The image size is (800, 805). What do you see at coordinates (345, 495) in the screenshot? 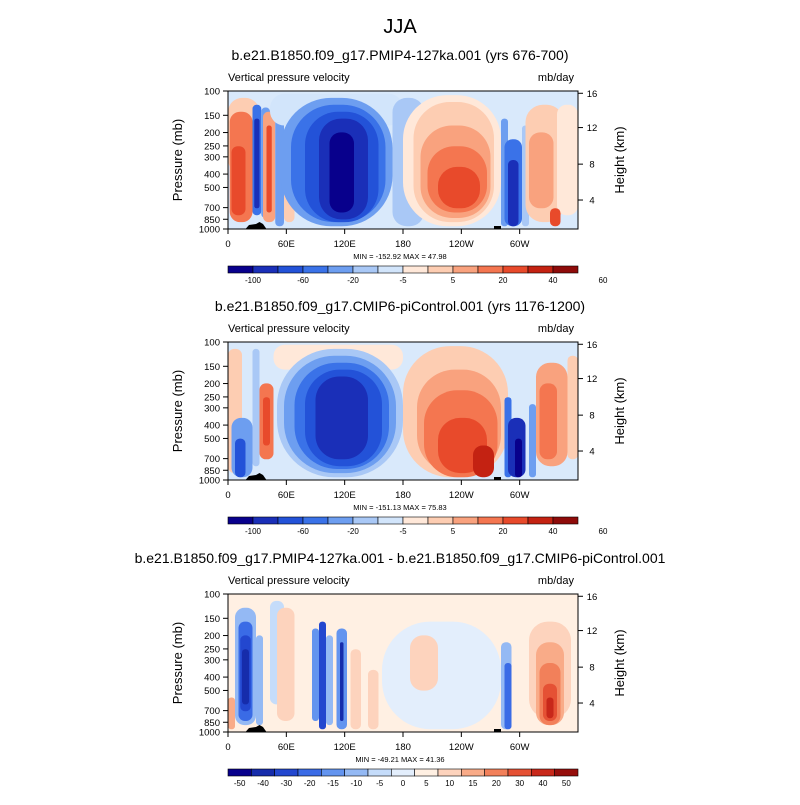
I see `x-tick-label: 120E` at bounding box center [345, 495].